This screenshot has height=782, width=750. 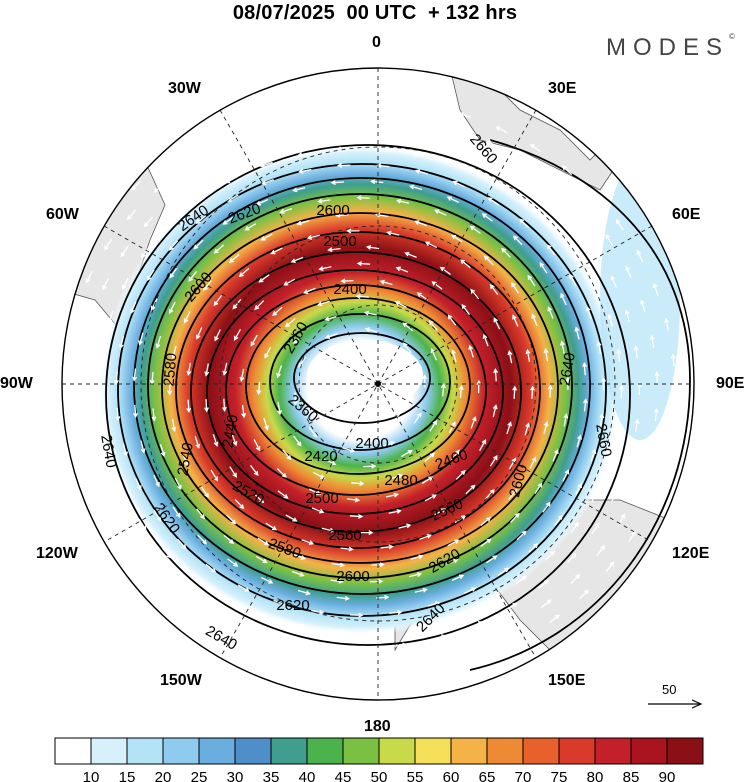 I want to click on longitude-label-30e: 30E, so click(x=562, y=88).